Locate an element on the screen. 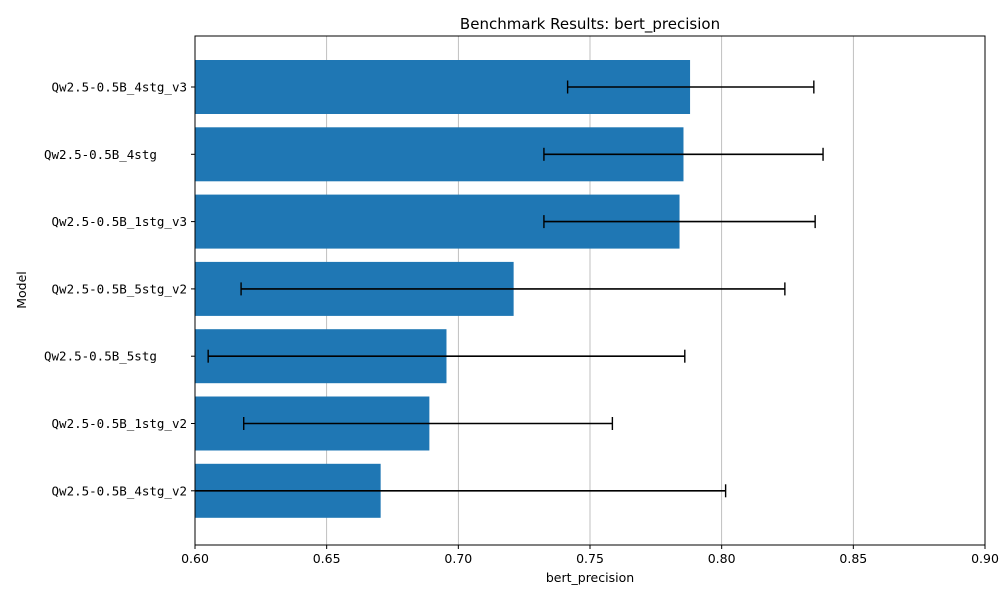 The width and height of the screenshot is (1000, 600). x-tick-label: 0.80 is located at coordinates (722, 558).